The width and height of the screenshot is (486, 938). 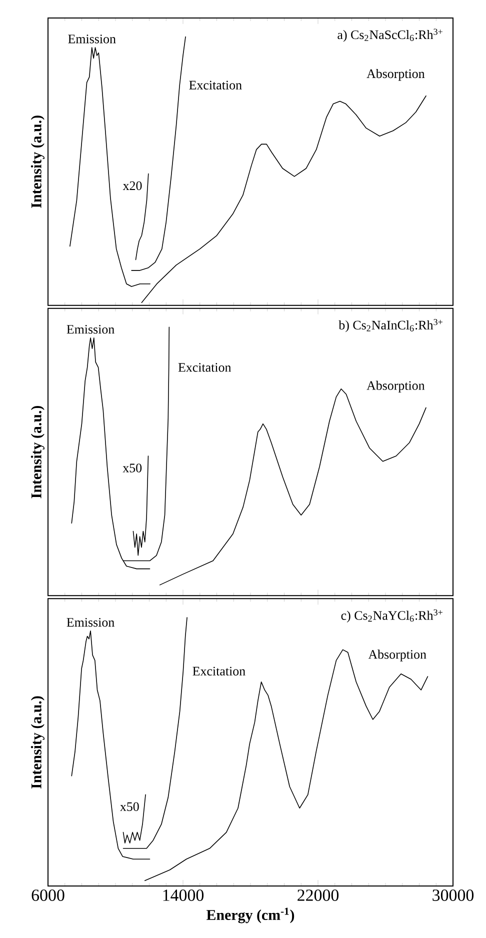 What do you see at coordinates (453, 895) in the screenshot?
I see `x-tick-label: 30000` at bounding box center [453, 895].